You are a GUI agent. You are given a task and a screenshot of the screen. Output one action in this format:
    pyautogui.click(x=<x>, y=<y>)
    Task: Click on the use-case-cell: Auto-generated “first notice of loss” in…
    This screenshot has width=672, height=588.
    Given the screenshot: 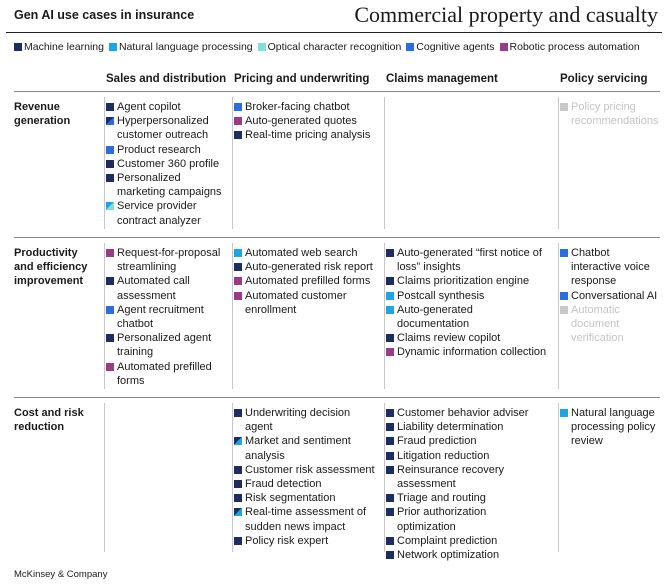 What is the action you would take?
    pyautogui.click(x=467, y=303)
    